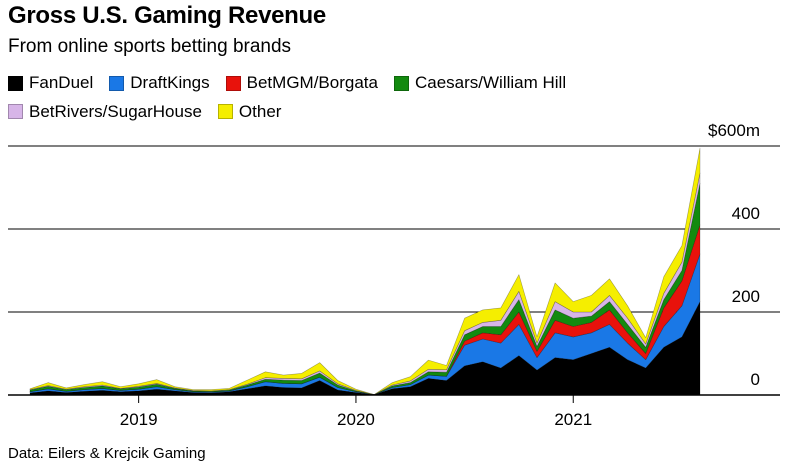 This screenshot has width=809, height=469. What do you see at coordinates (573, 419) in the screenshot?
I see `x-tick-label: 2021` at bounding box center [573, 419].